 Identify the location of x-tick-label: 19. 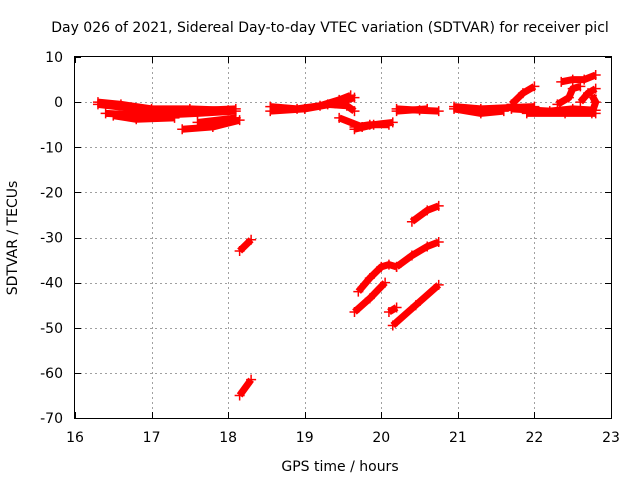
(305, 438).